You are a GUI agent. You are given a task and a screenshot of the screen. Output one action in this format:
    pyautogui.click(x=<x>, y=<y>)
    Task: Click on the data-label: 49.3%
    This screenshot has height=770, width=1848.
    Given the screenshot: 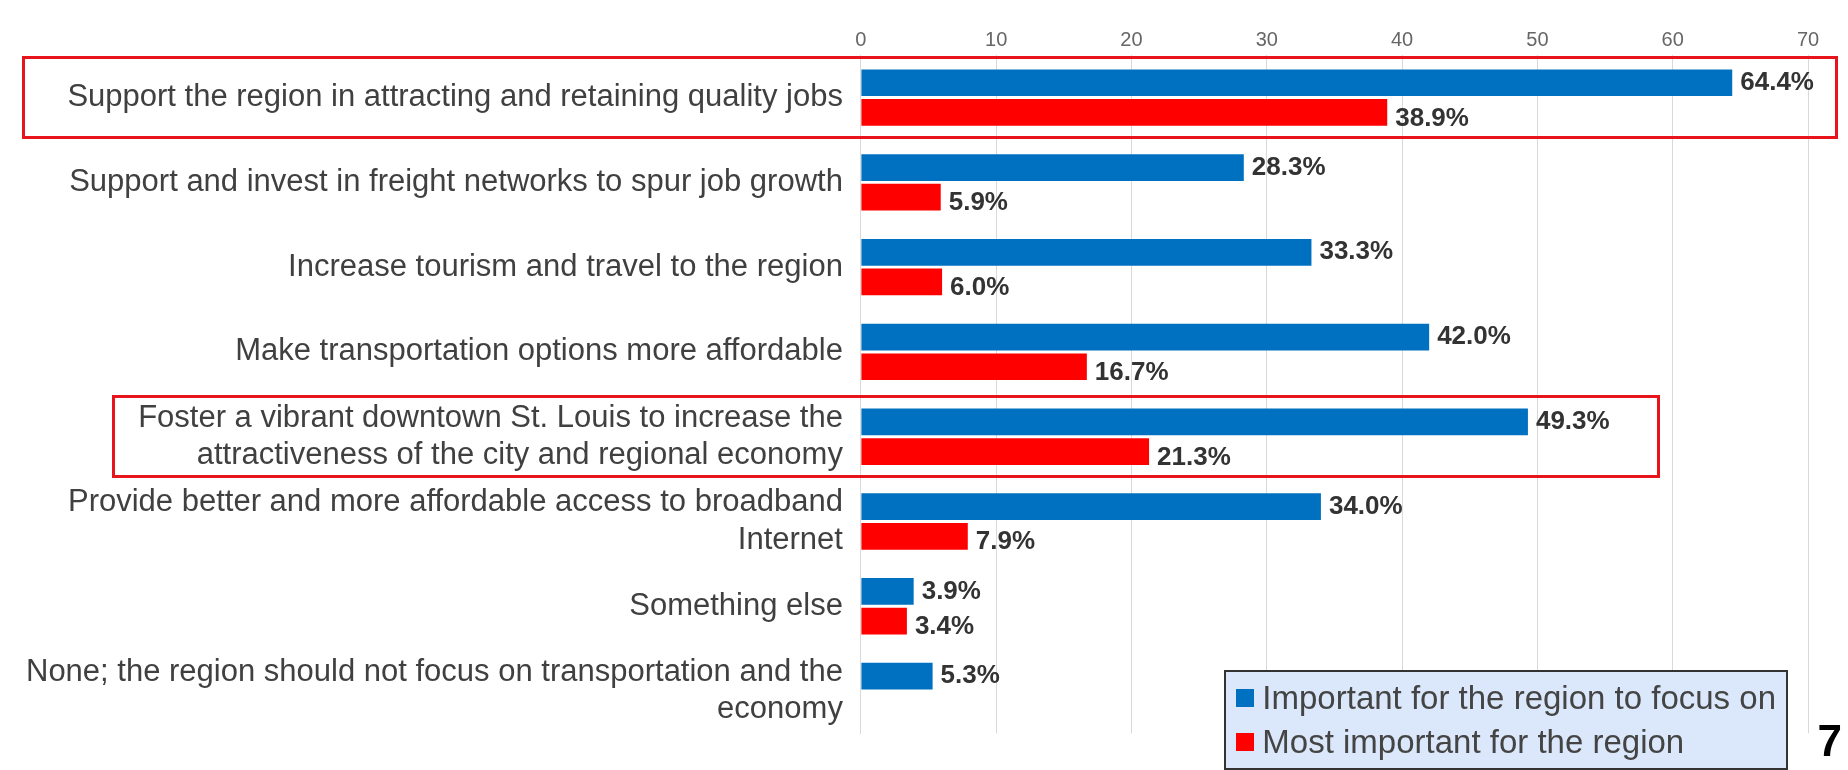 What is the action you would take?
    pyautogui.click(x=1572, y=420)
    